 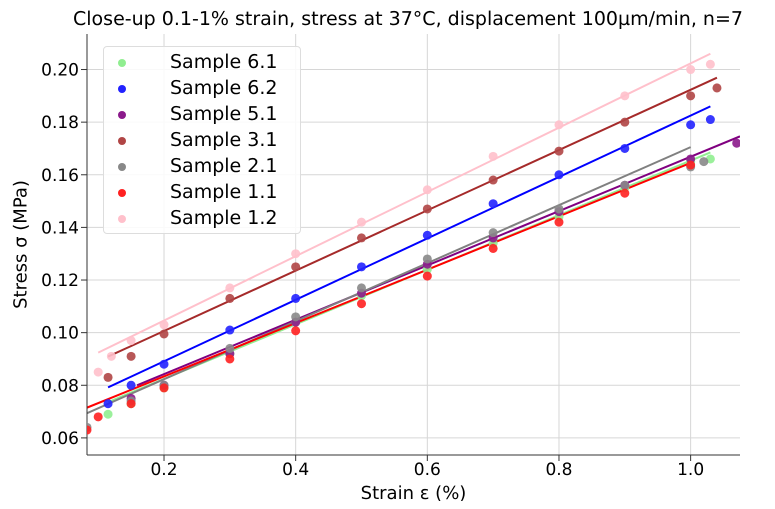 I want to click on y-tick-label: 0.06, so click(x=60, y=438).